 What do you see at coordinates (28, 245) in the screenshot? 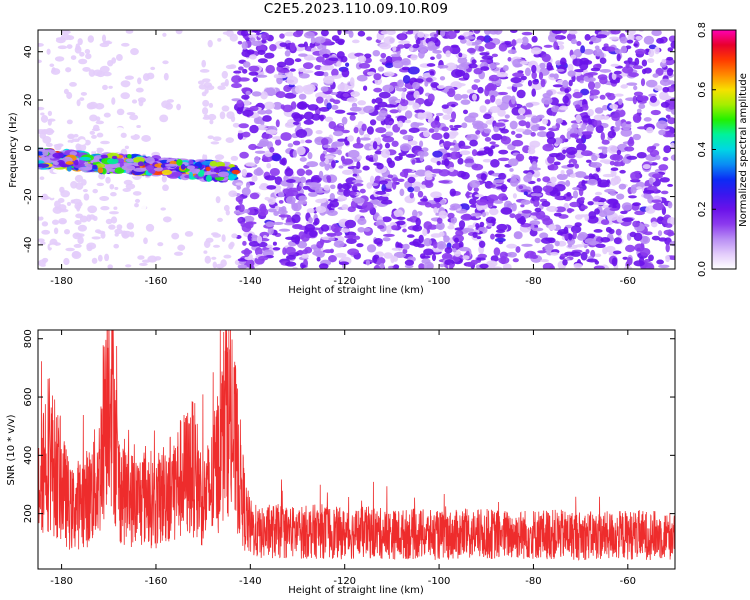
I see `y-tick-label: -40` at bounding box center [28, 245].